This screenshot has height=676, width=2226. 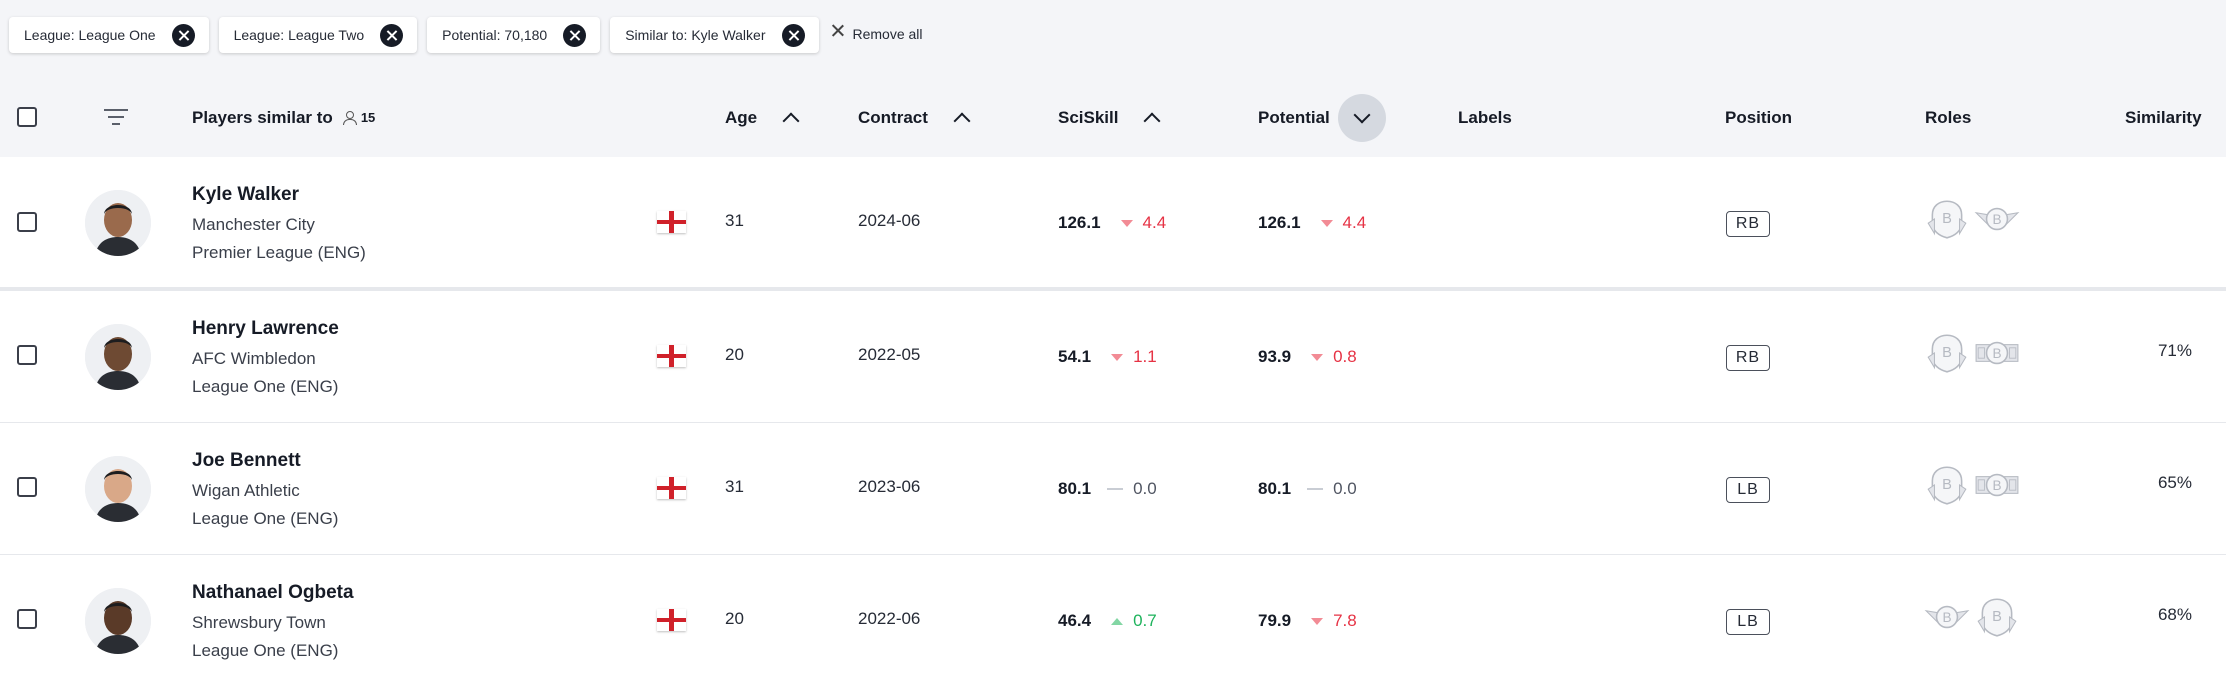 I want to click on player-contract: 2023-06, so click(x=889, y=486).